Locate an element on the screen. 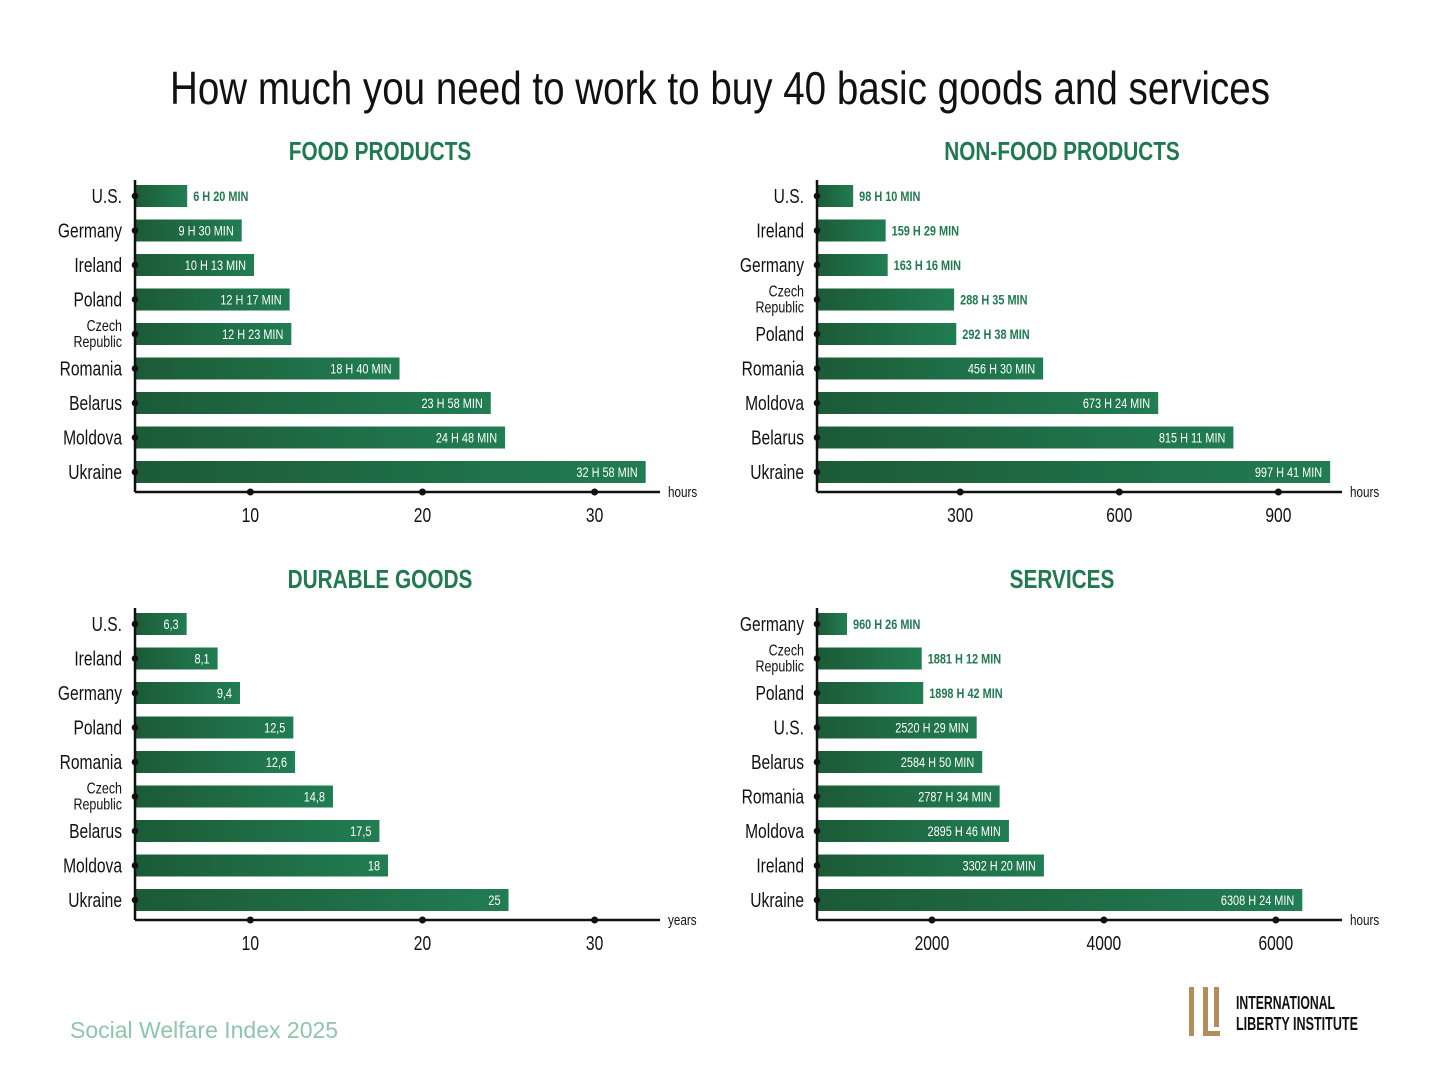 The image size is (1440, 1080). bar-value-label: 24 H 48 MIN is located at coordinates (466, 438).